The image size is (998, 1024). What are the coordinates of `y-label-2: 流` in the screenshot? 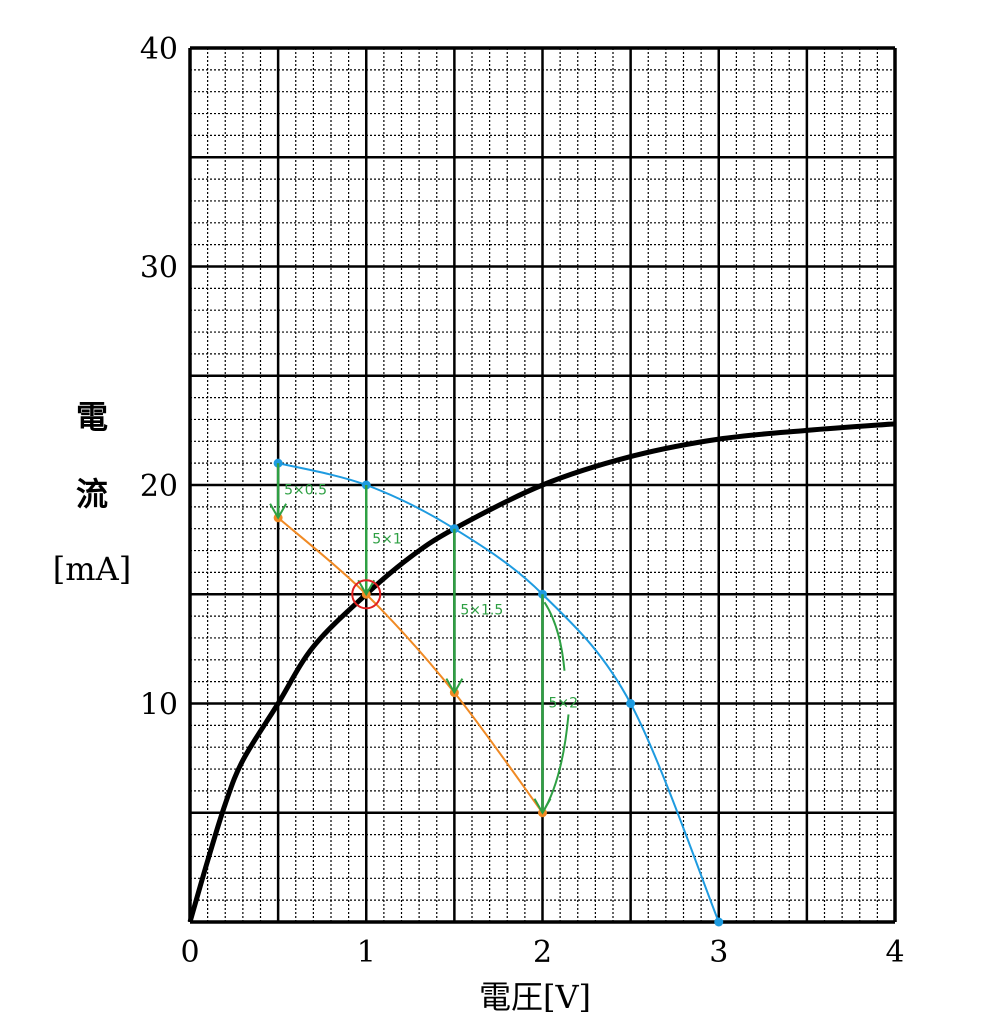 It's located at (92, 494).